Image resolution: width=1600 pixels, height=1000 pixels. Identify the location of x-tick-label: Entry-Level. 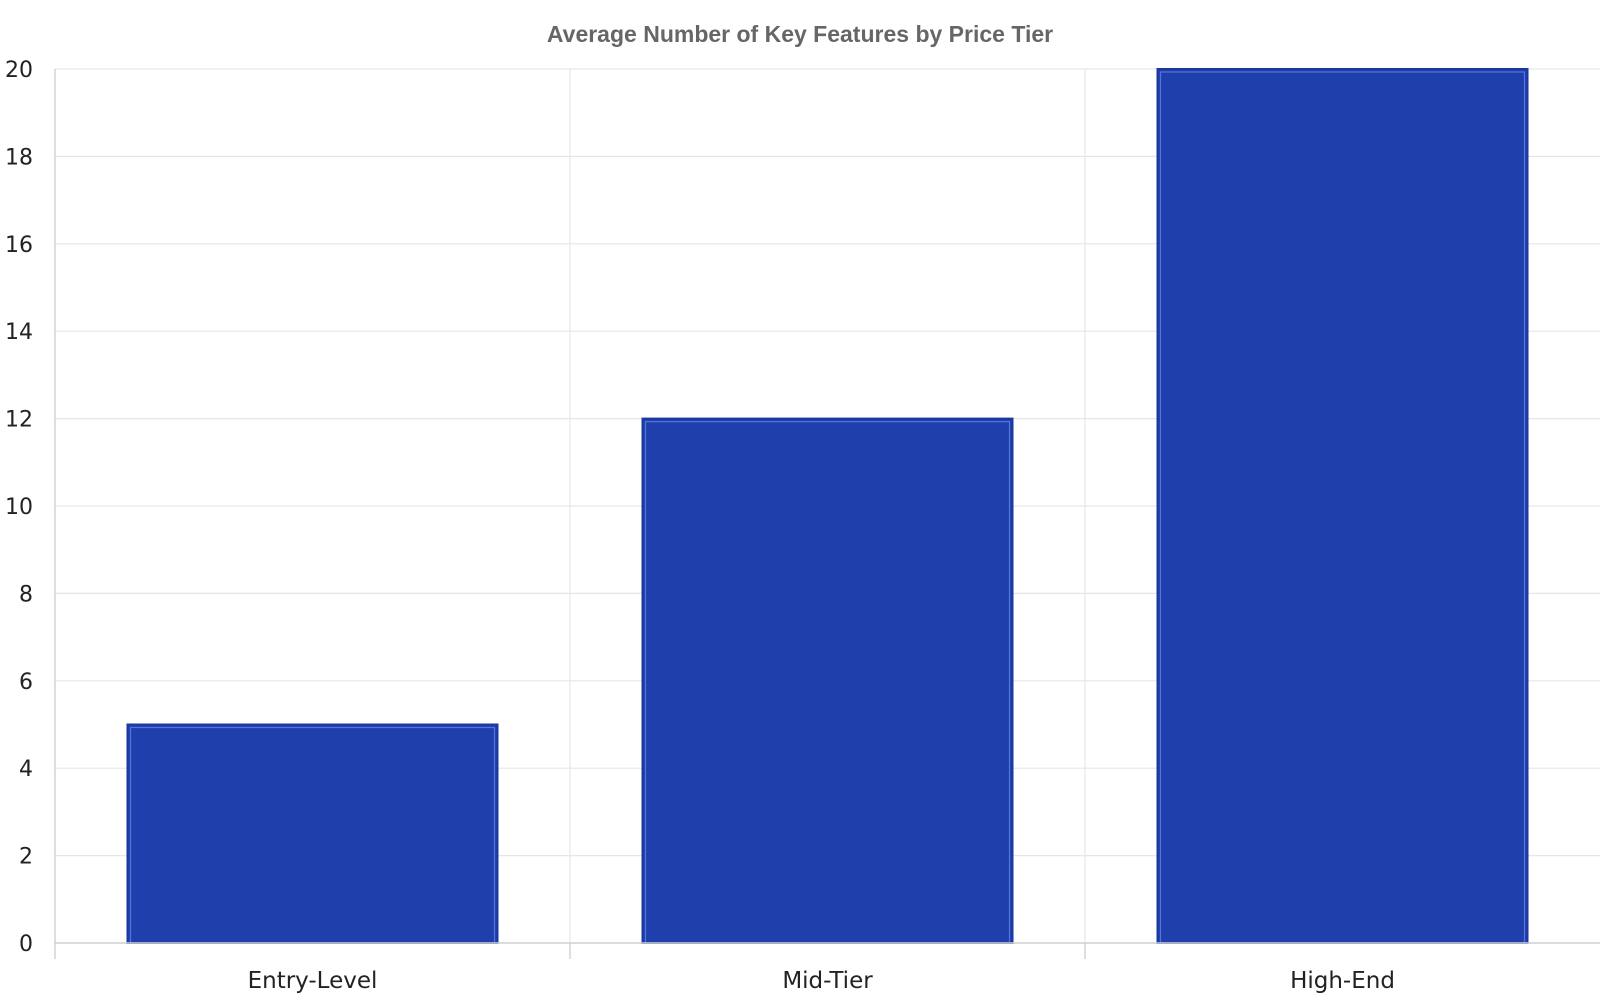
(313, 981).